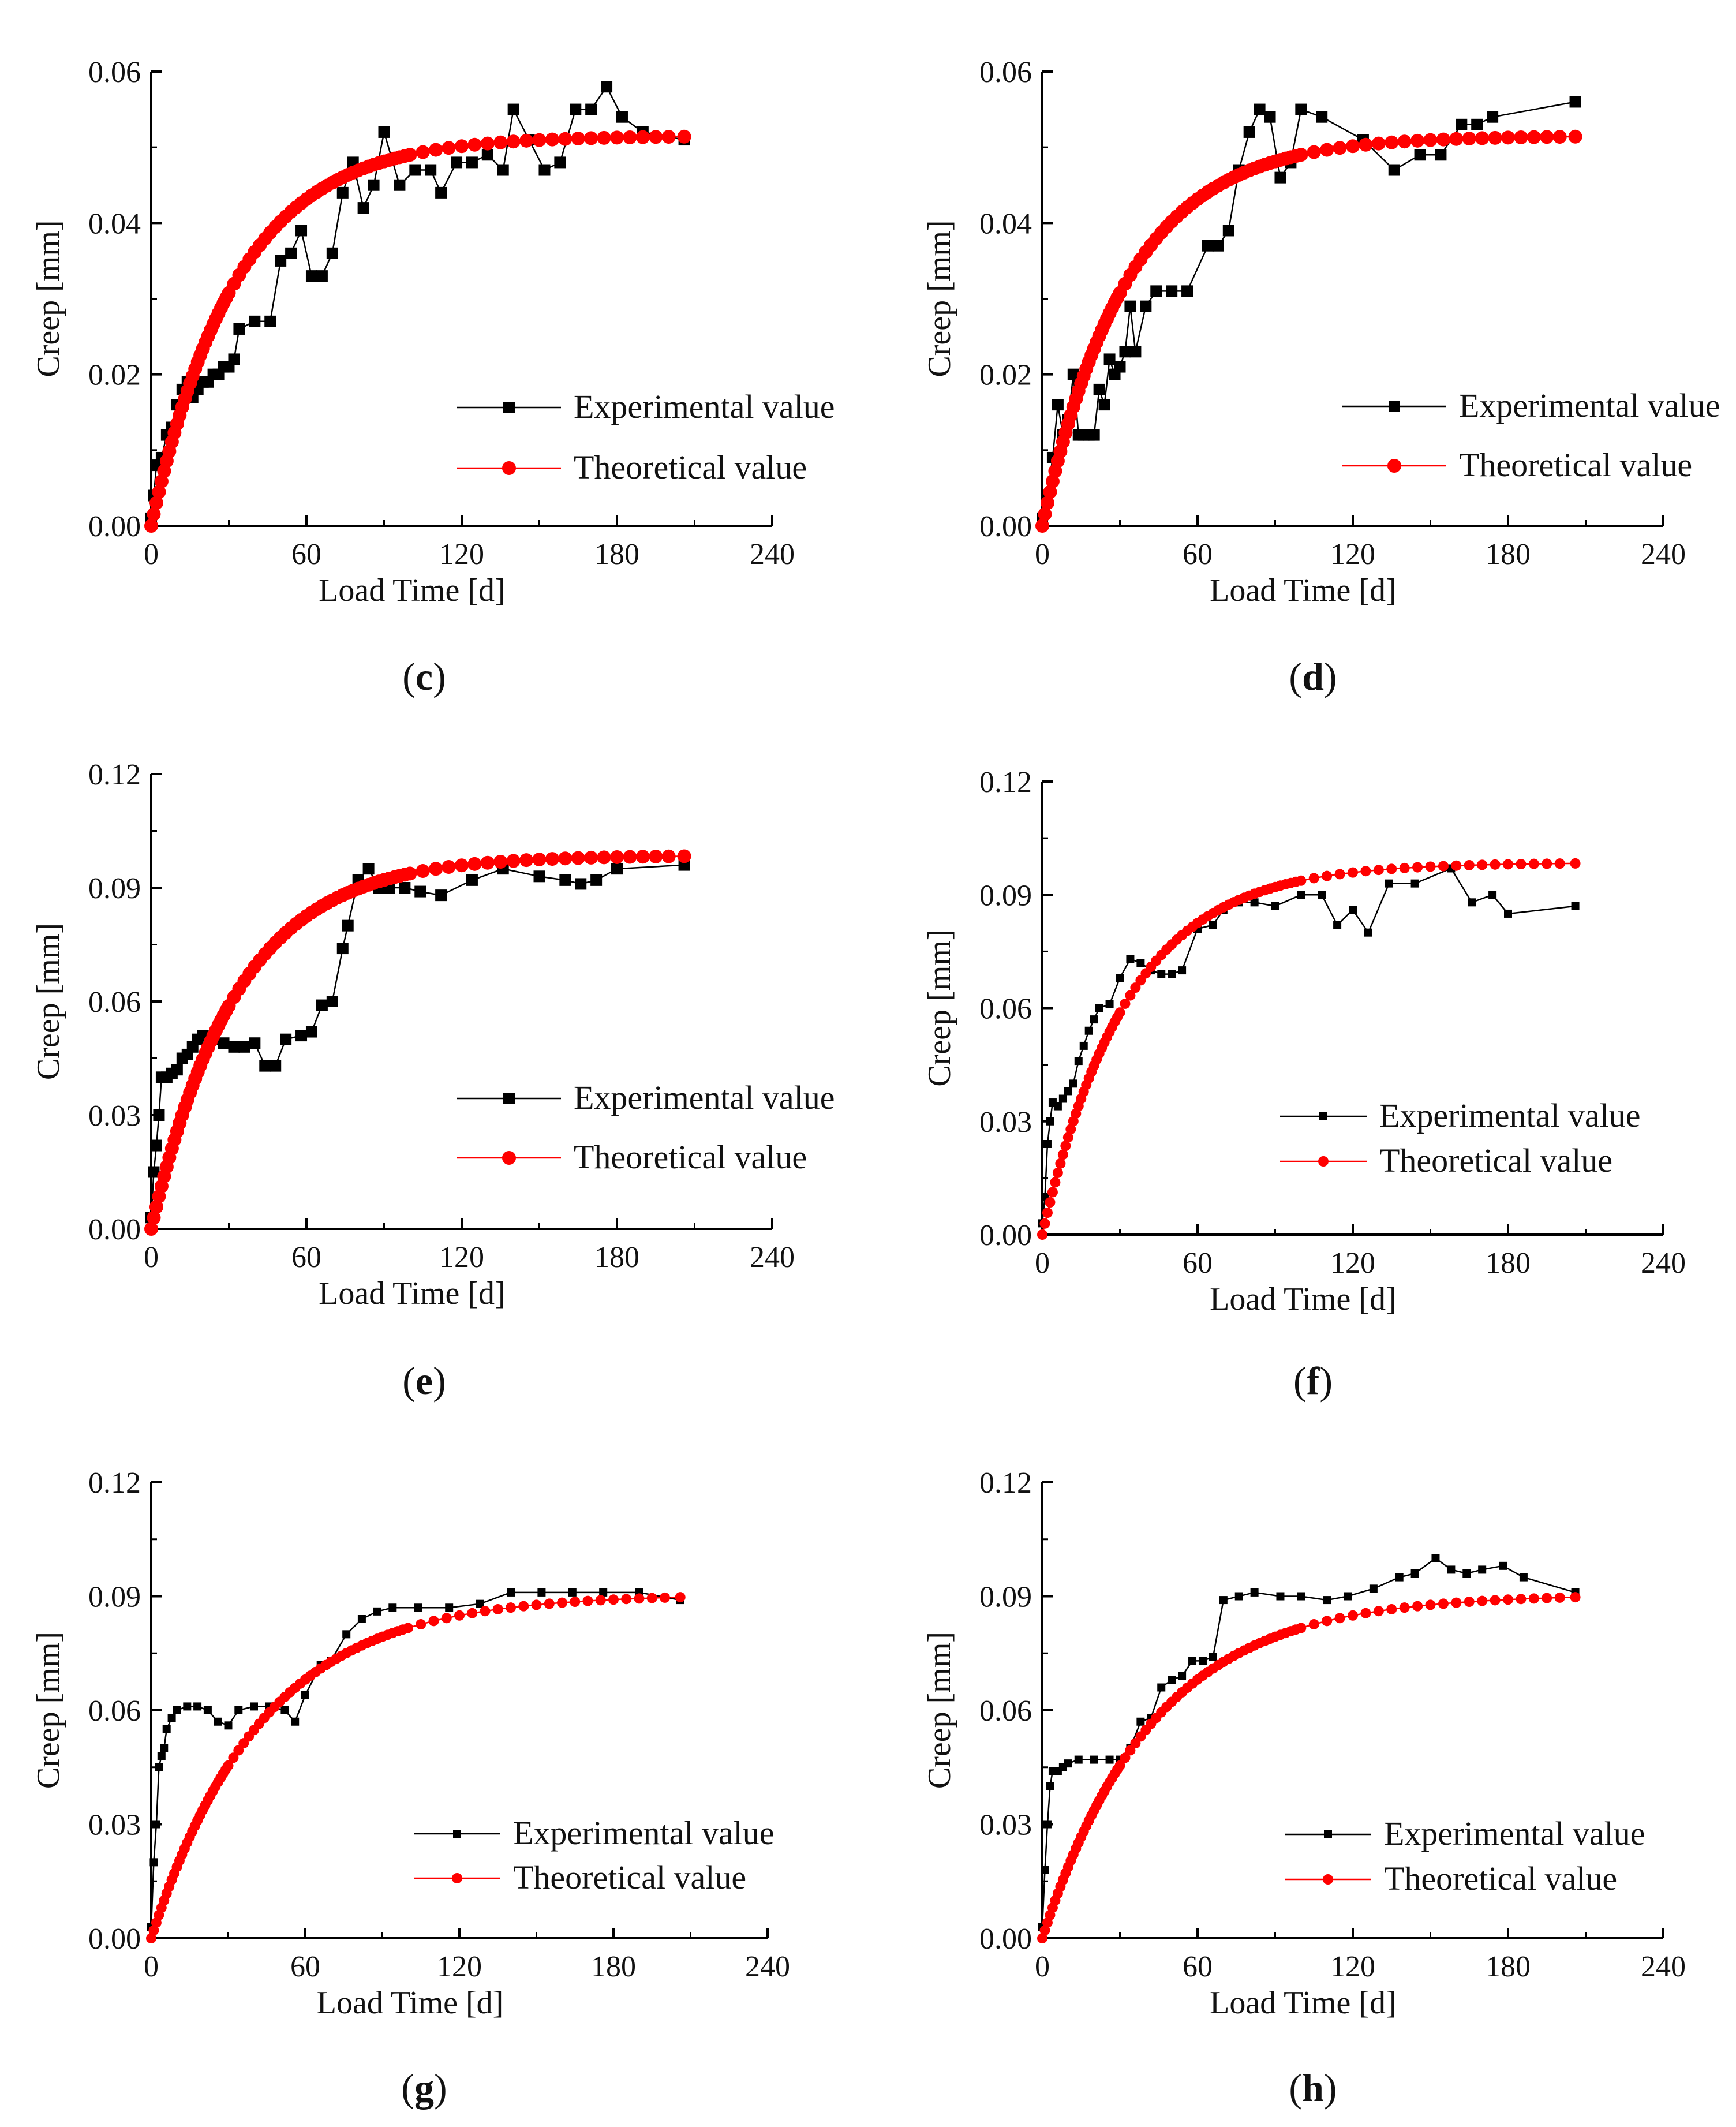 This screenshot has height=2127, width=1736. Describe the element at coordinates (48, 1001) in the screenshot. I see `y-axis-title: Creep [mm]` at that location.